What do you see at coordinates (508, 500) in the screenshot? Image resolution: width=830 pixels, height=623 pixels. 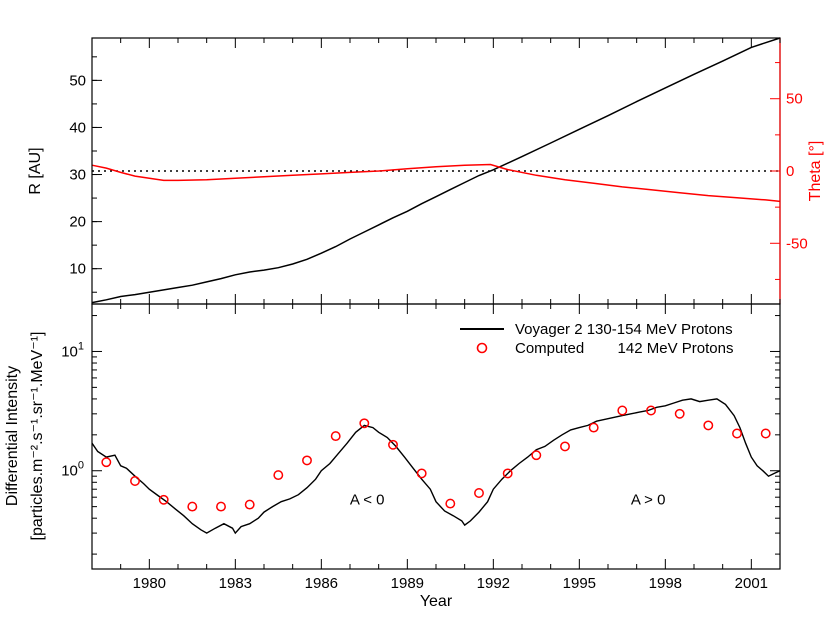 I see `bottom-annotations: A < 0 A > 0` at bounding box center [508, 500].